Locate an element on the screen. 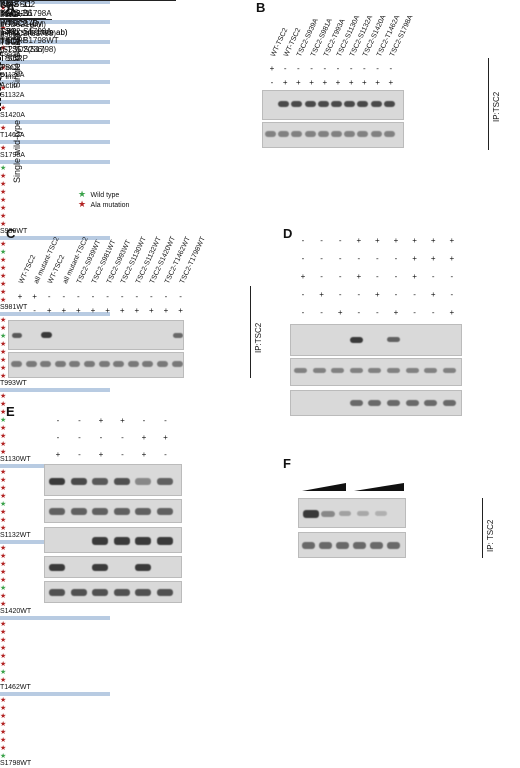 The height and width of the screenshot is (768, 520). panel-b-ptsc2-blot is located at coordinates (333, 105).